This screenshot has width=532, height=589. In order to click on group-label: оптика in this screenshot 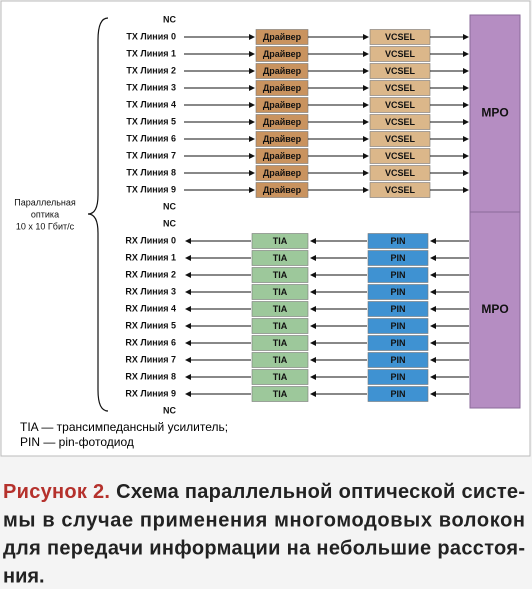, I will do `click(45, 214)`.